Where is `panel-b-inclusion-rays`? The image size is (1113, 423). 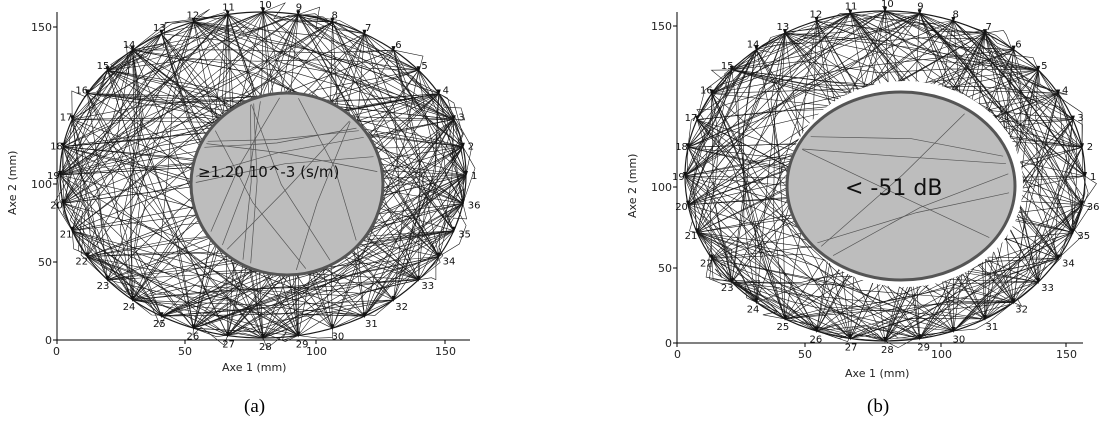
panel-b-inclusion-rays is located at coordinates (906, 184).